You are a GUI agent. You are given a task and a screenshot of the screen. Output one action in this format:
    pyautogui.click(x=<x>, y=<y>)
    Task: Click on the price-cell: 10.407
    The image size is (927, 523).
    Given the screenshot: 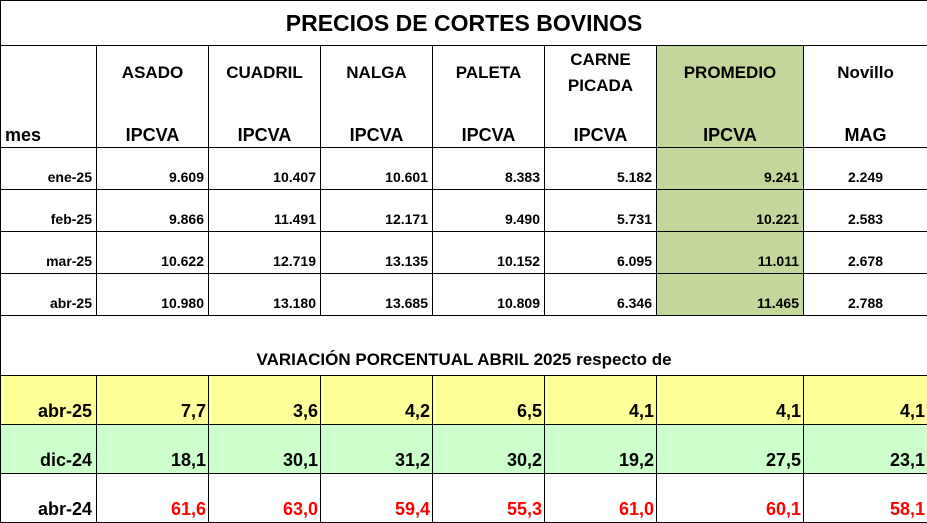 What is the action you would take?
    pyautogui.click(x=265, y=169)
    